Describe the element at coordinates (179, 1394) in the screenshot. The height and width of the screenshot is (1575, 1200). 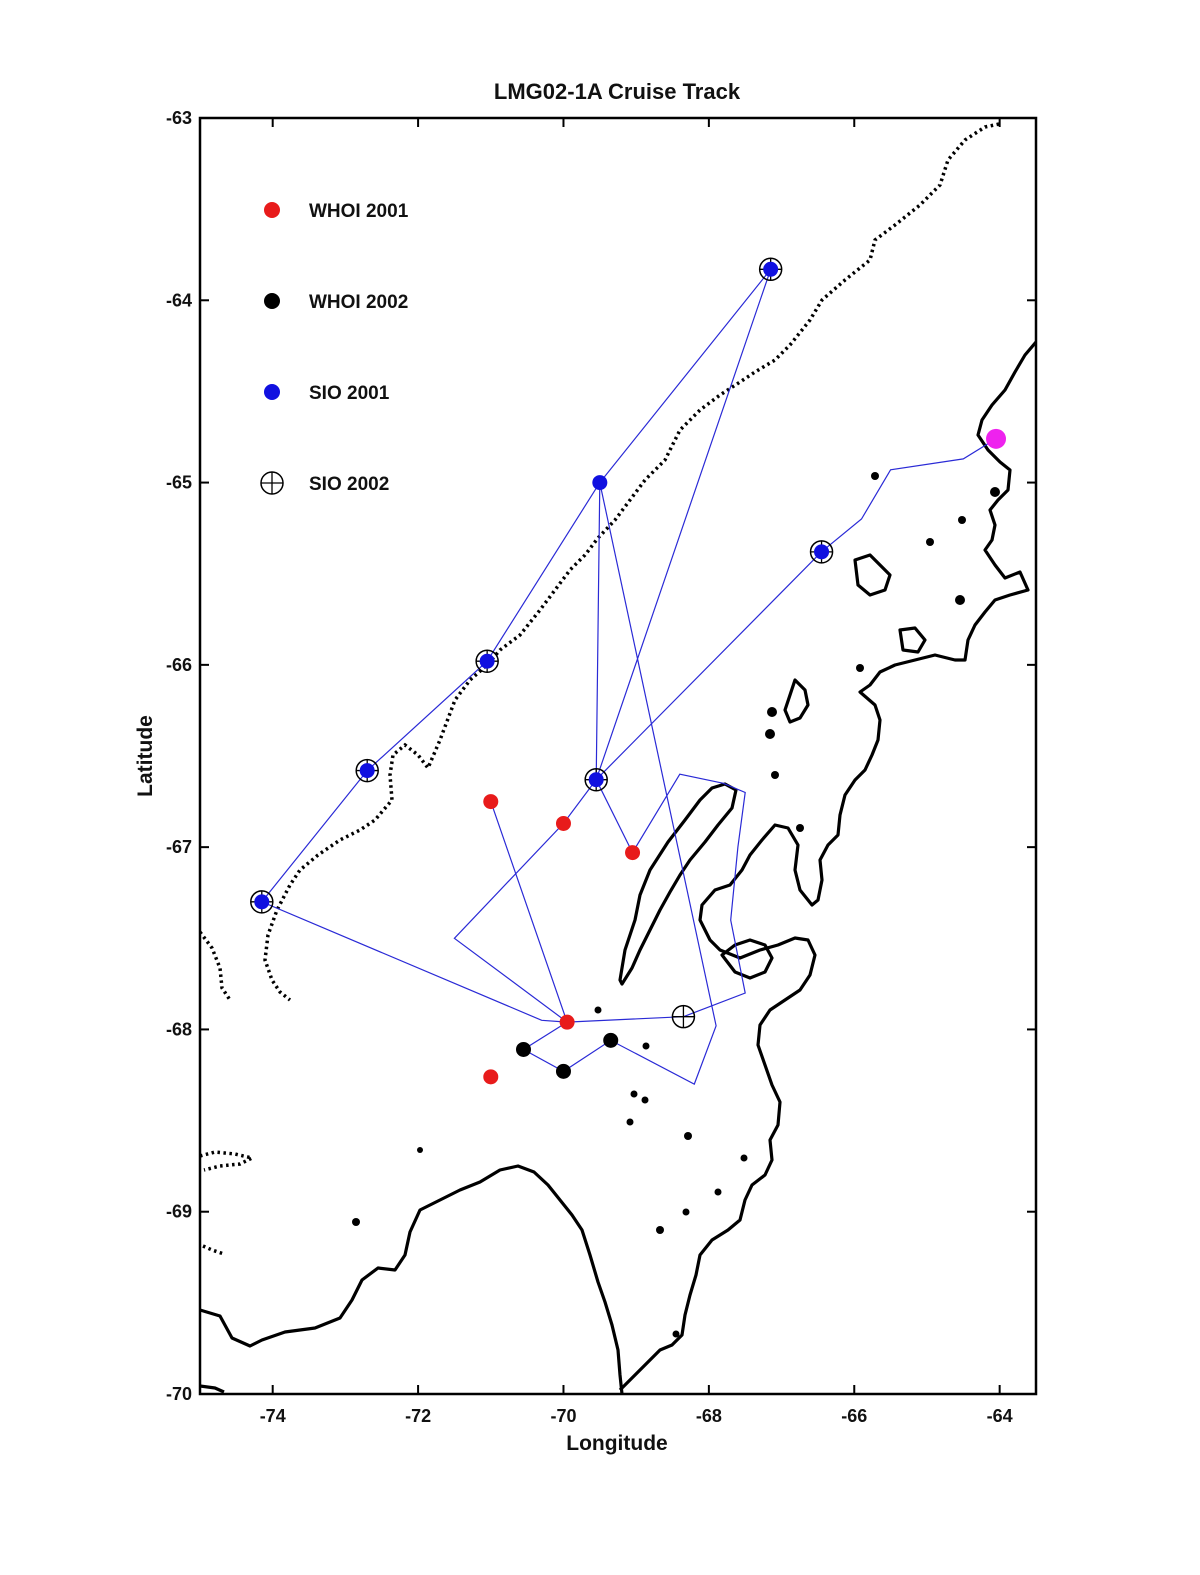
I see `y-tick-label: -70` at that location.